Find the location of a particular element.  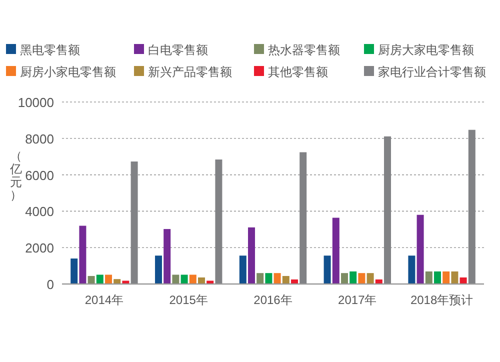

legend-label: 厨房大家电零售额 is located at coordinates (426, 50).